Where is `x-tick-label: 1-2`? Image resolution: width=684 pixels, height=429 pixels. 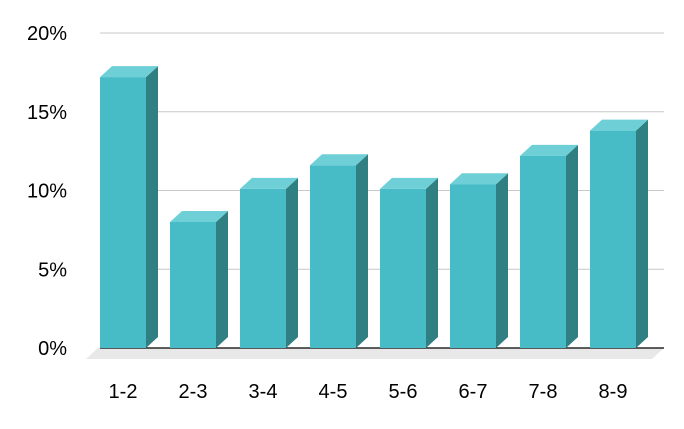
x-tick-label: 1-2 is located at coordinates (123, 392).